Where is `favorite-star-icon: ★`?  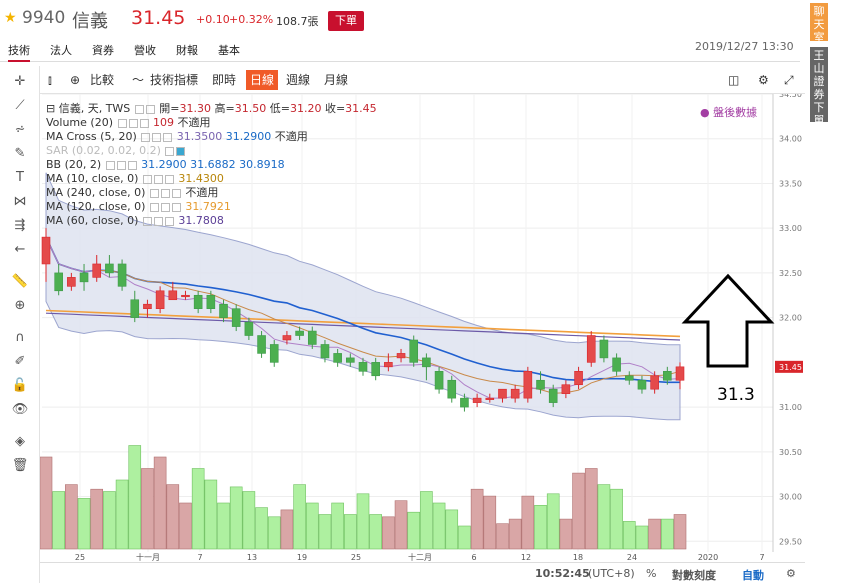
favorite-star-icon: ★ is located at coordinates (10, 18).